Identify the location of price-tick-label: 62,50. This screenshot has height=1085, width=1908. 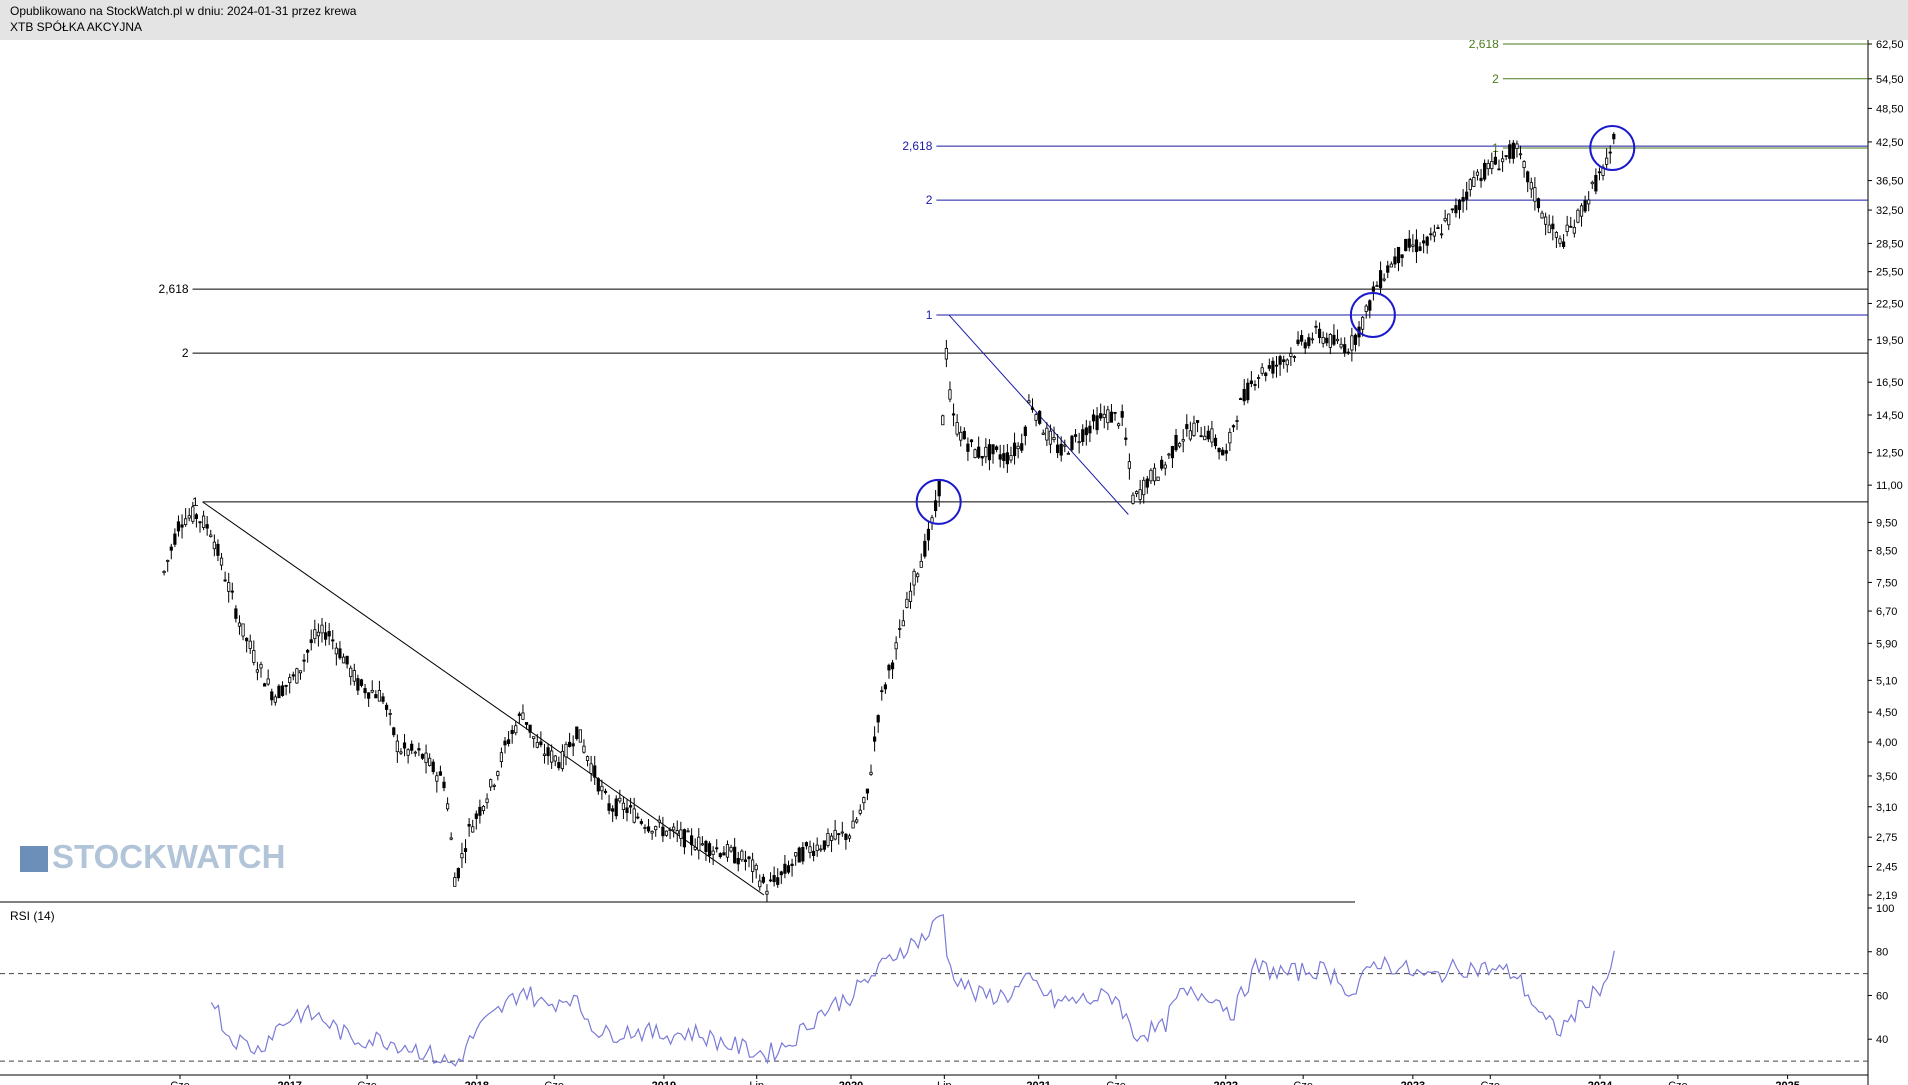
(1890, 45).